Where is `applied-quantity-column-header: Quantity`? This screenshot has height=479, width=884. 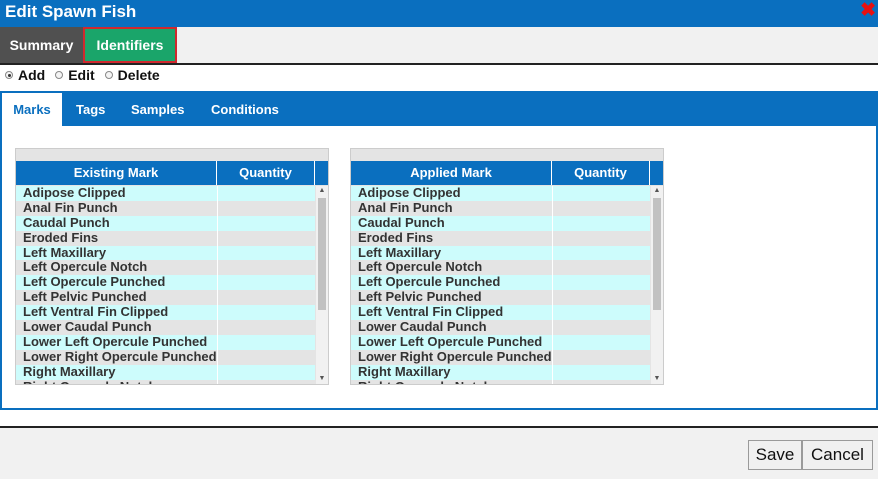
applied-quantity-column-header: Quantity is located at coordinates (601, 173).